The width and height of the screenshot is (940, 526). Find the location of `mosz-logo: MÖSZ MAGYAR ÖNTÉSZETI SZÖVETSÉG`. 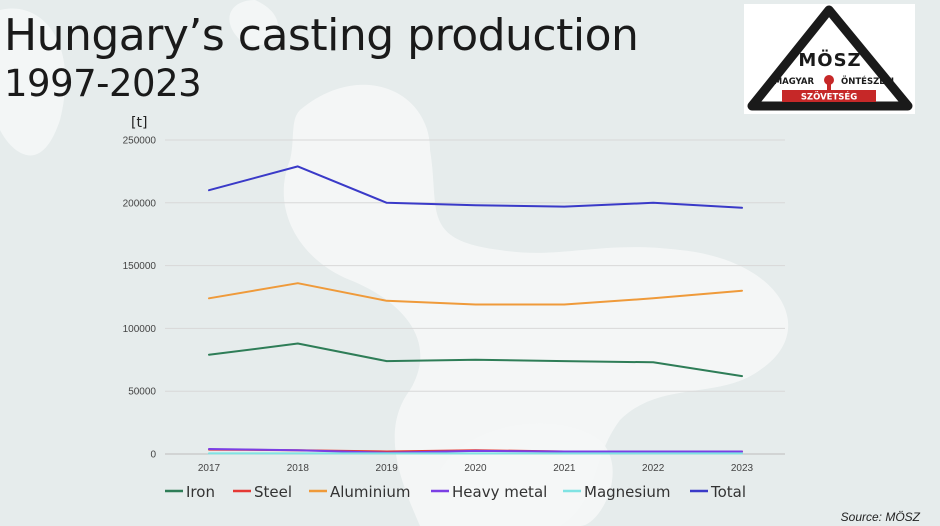

mosz-logo: MÖSZ MAGYAR ÖNTÉSZETI SZÖVETSÉG is located at coordinates (829, 59).